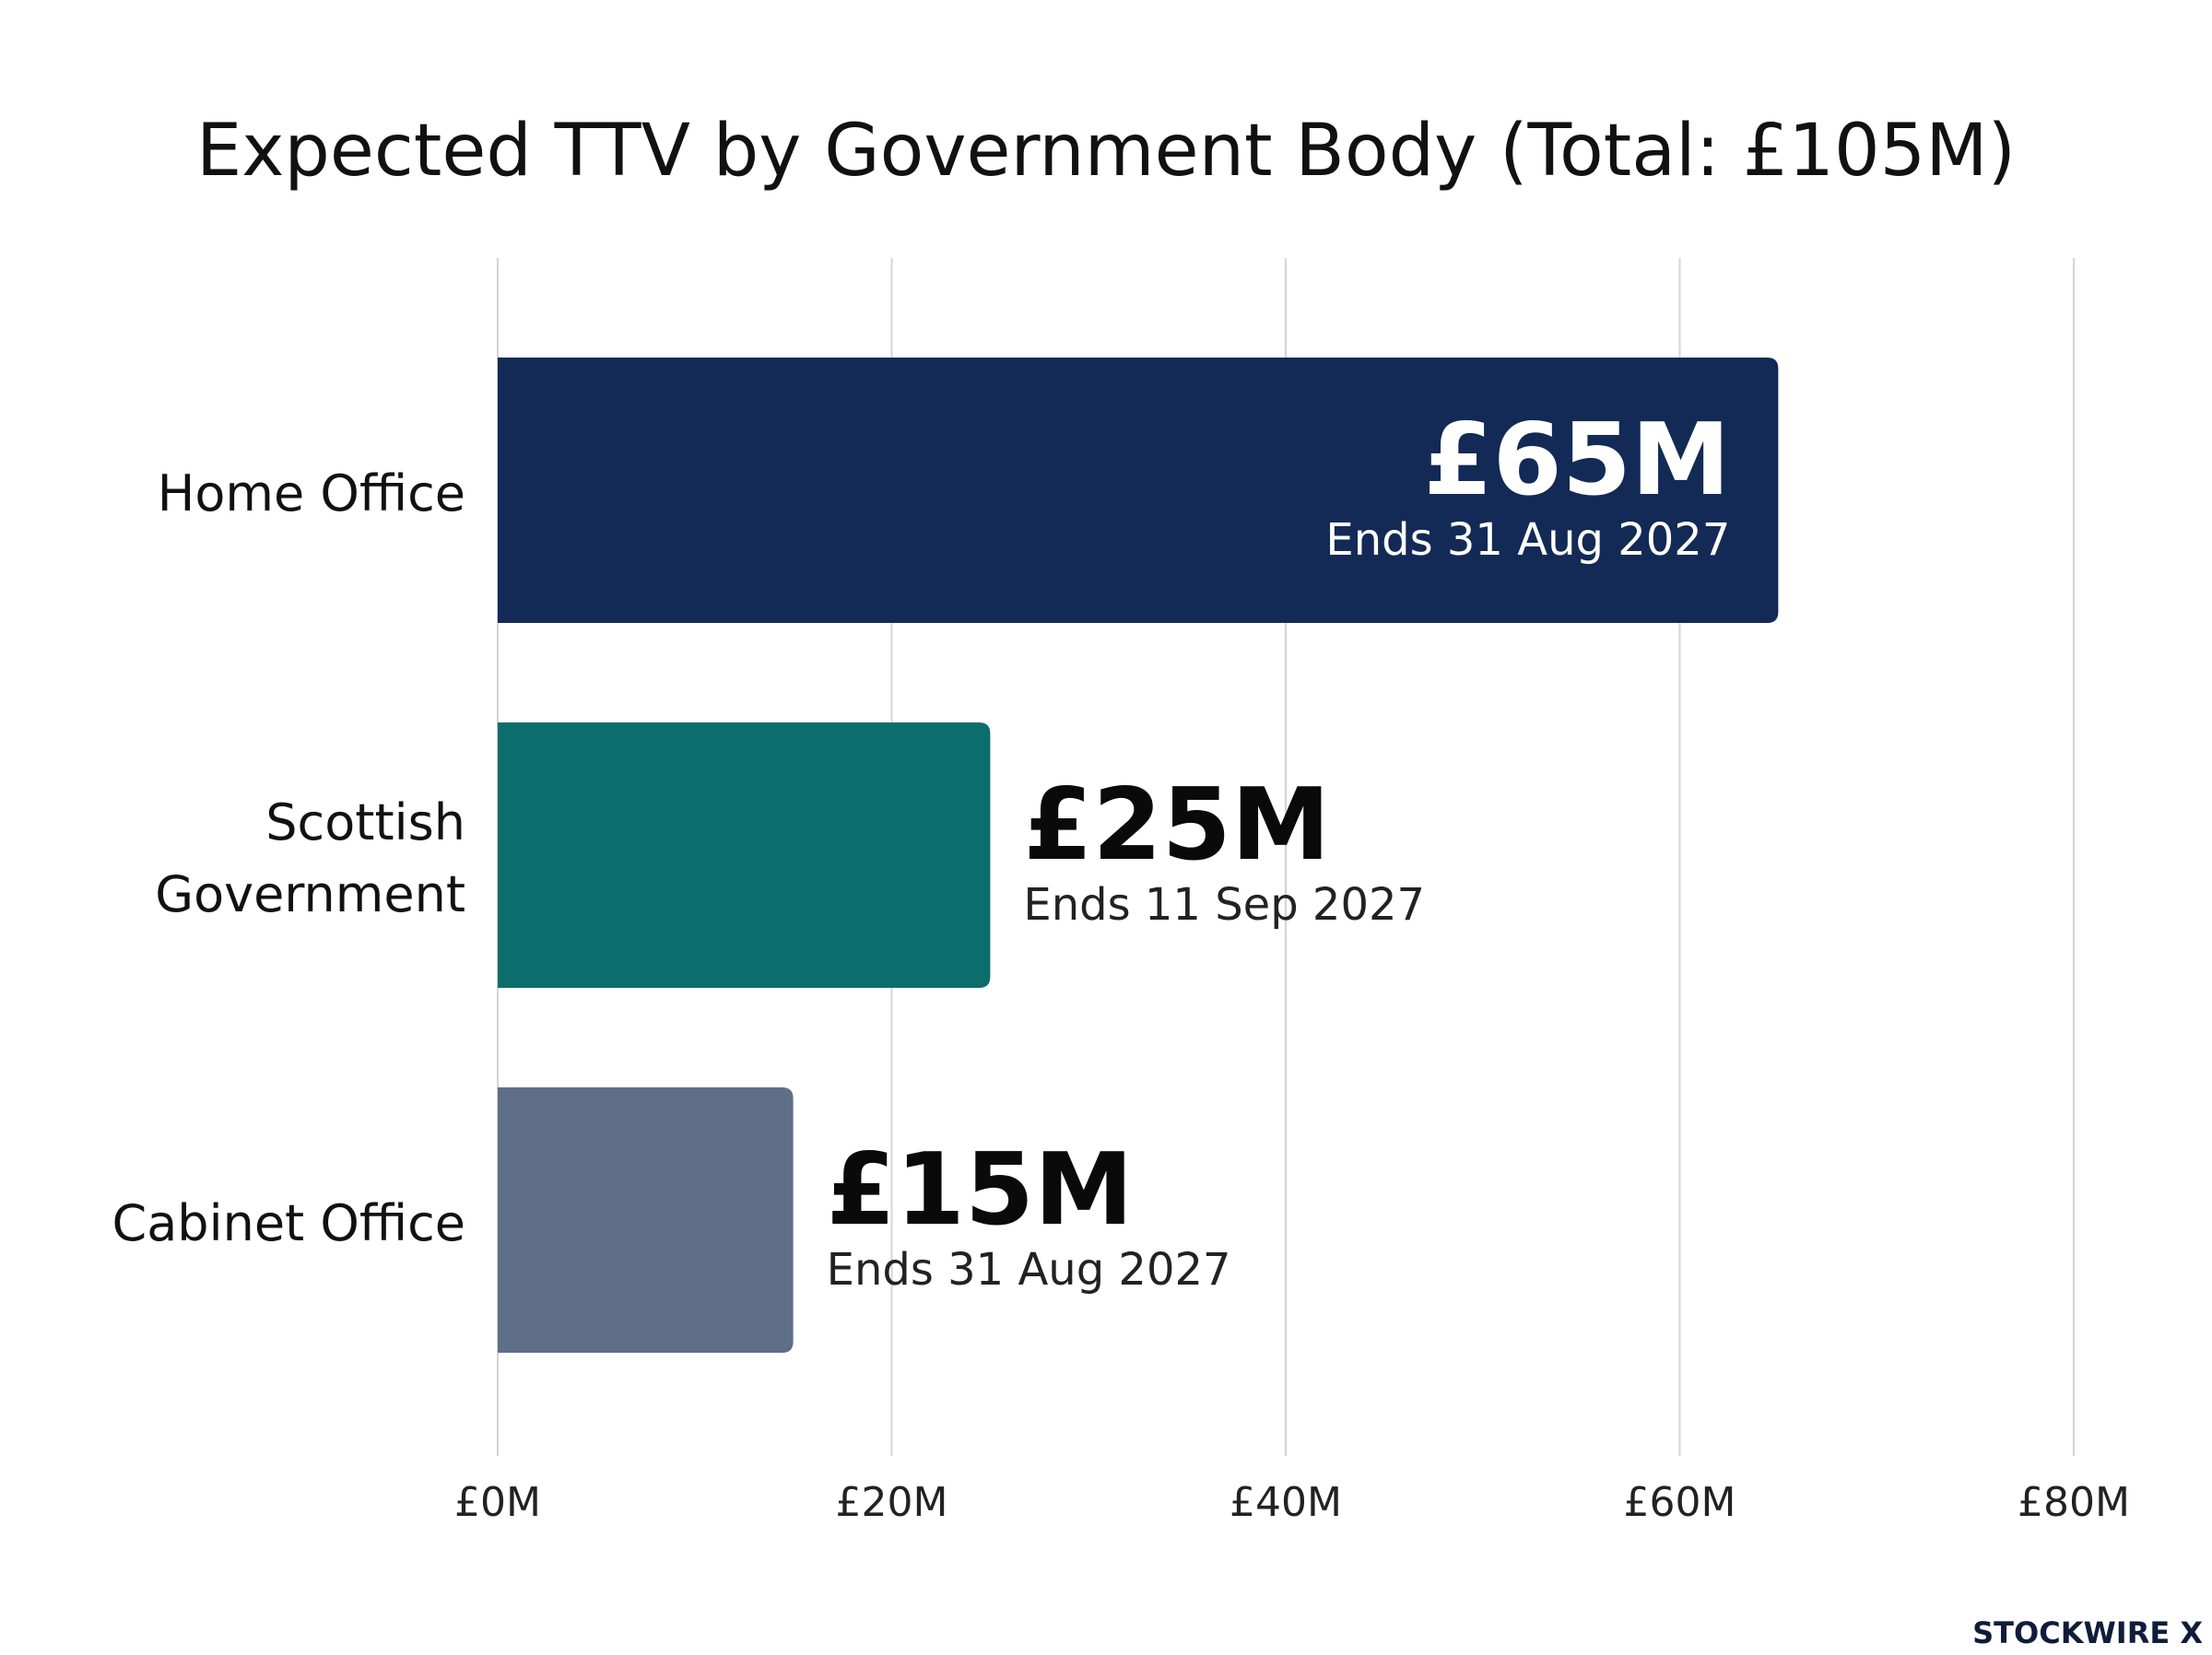  What do you see at coordinates (2087, 1632) in the screenshot?
I see `stockwire-watermark: STOCKWIRE X` at bounding box center [2087, 1632].